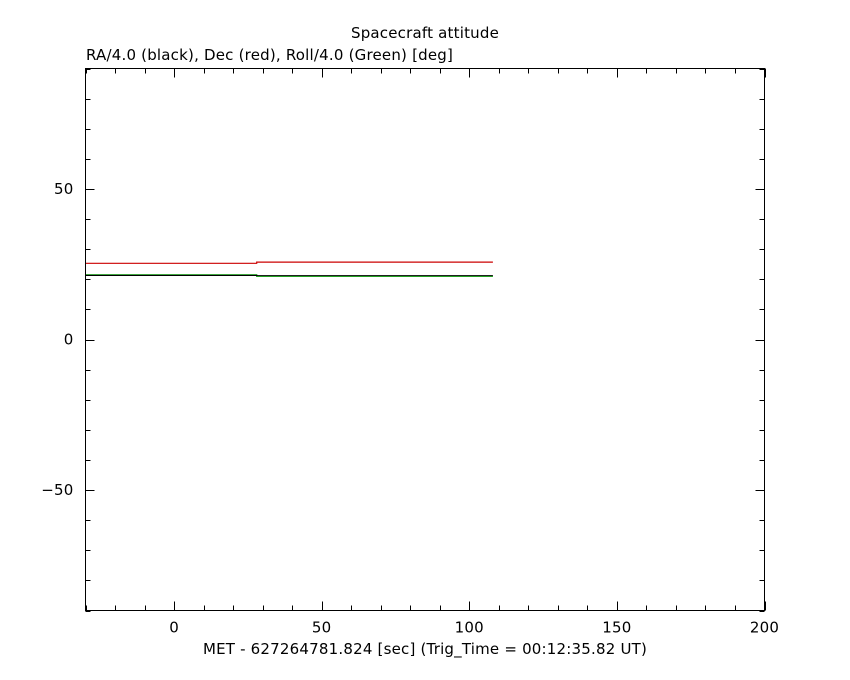  I want to click on x-tick-label: 150, so click(616, 628).